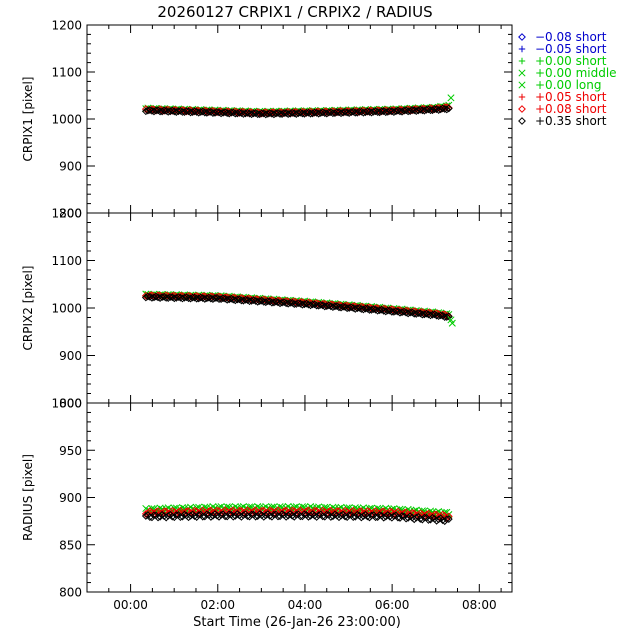 The image size is (640, 640). I want to click on y-tick-label: 950, so click(70, 451).